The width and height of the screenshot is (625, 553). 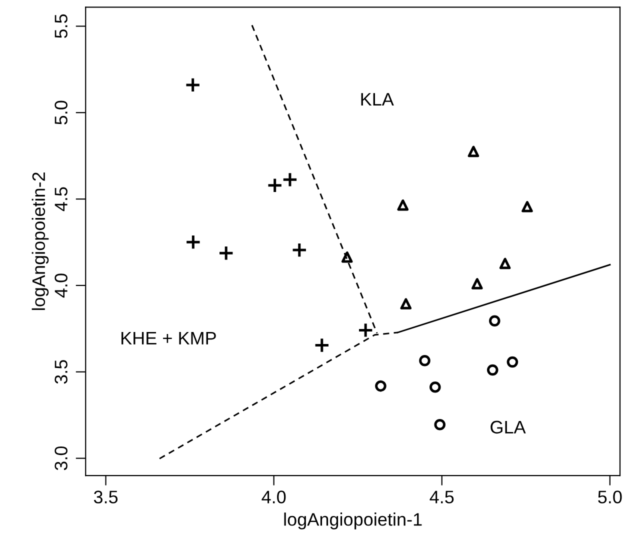 I want to click on y-tick-label: 5.5, so click(x=61, y=26).